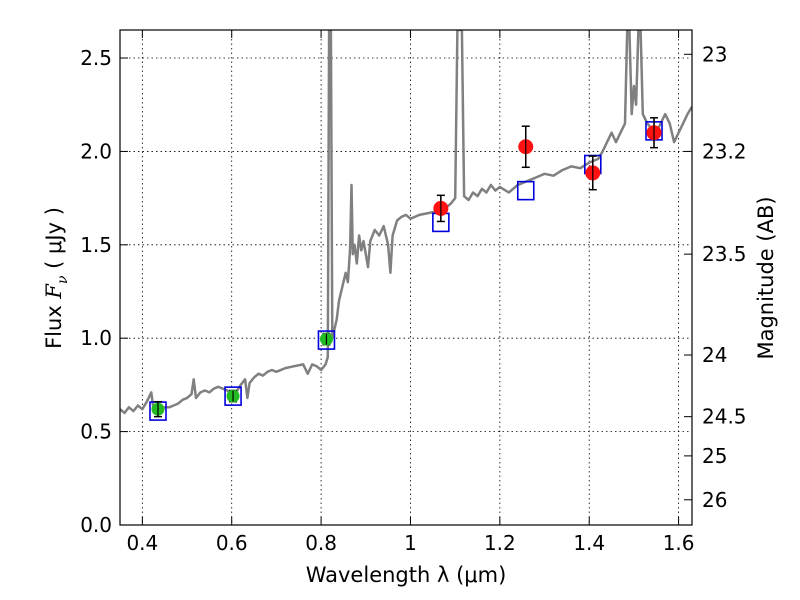 The width and height of the screenshot is (800, 600). I want to click on y-tick-label: 1.5, so click(96, 245).